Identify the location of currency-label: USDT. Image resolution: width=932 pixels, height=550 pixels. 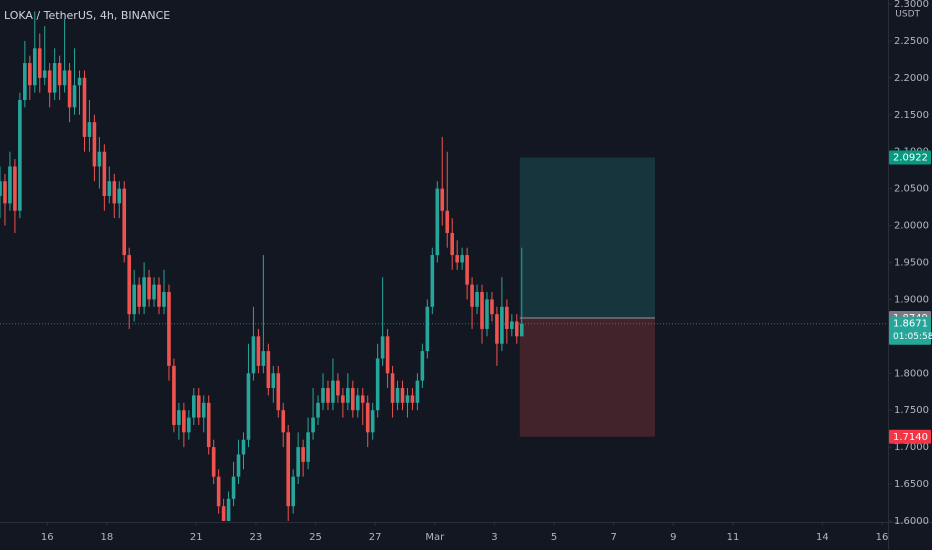
(907, 15).